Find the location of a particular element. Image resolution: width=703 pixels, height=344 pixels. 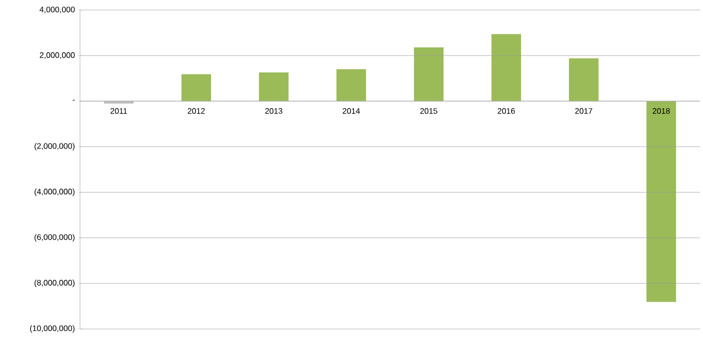

y-tick-label: 2,000,000 is located at coordinates (57, 55).